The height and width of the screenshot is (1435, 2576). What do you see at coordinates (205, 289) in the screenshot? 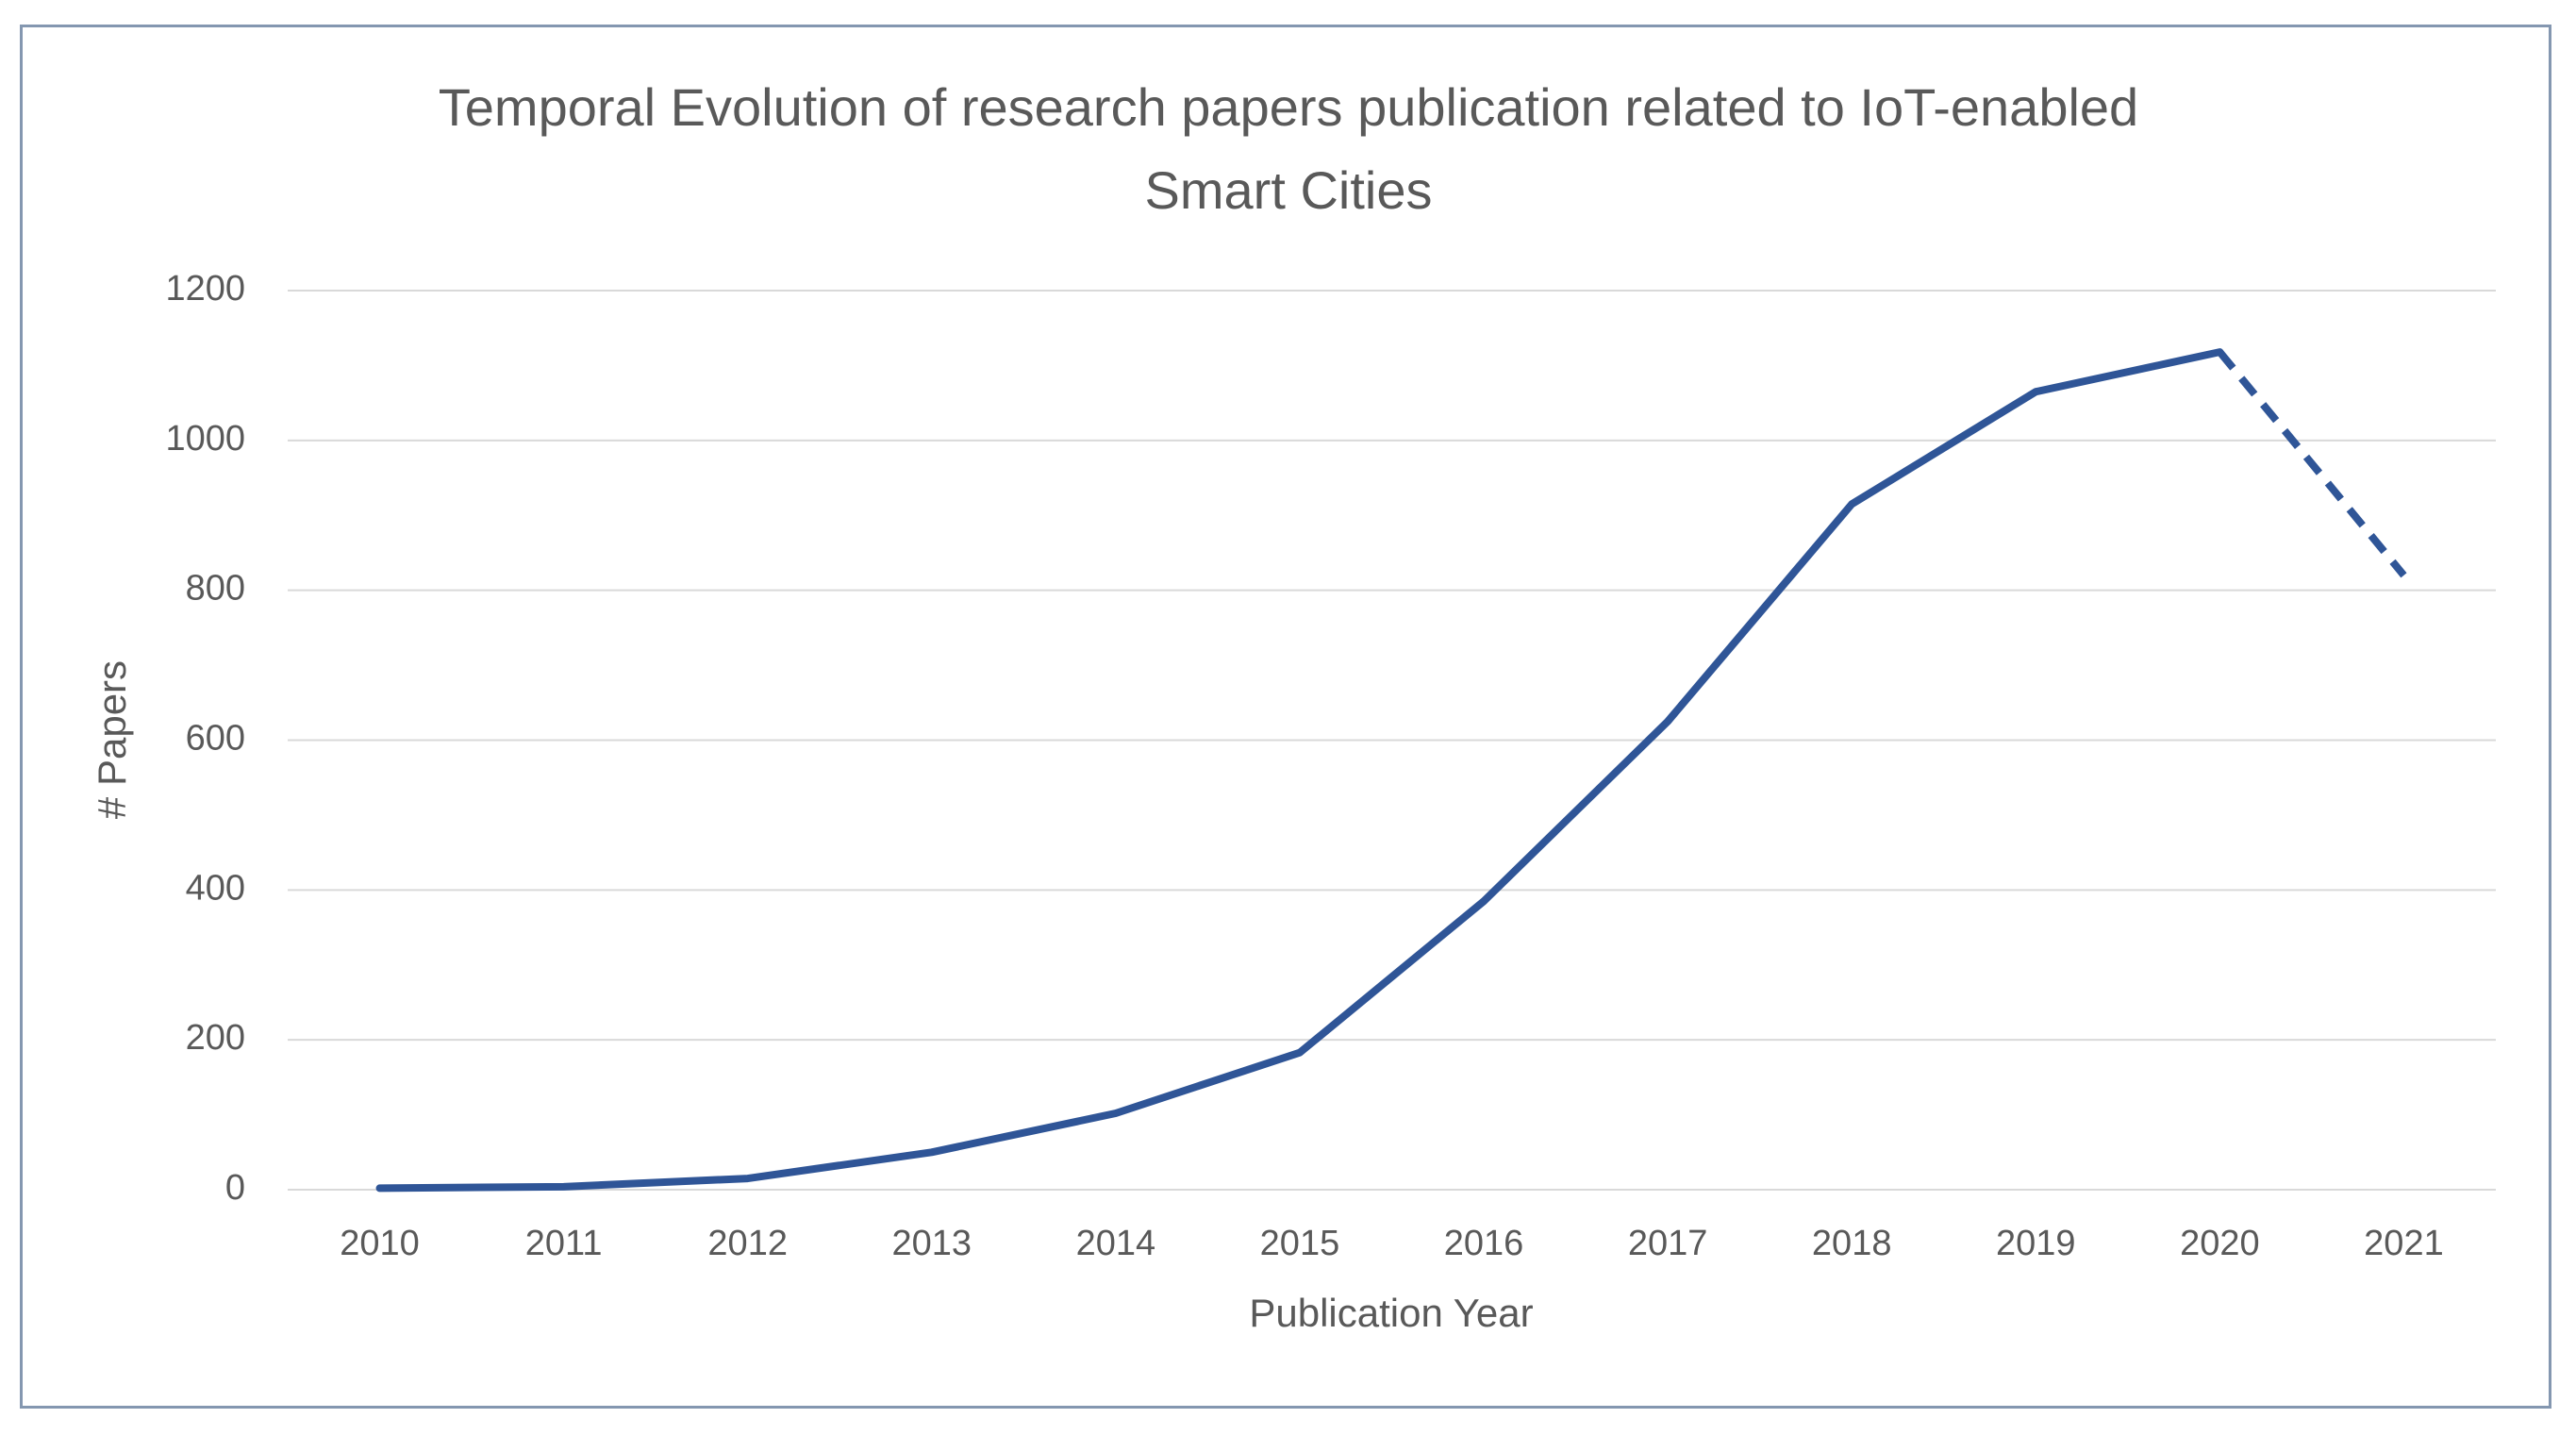
I see `y-tick-label: 1200` at bounding box center [205, 289].